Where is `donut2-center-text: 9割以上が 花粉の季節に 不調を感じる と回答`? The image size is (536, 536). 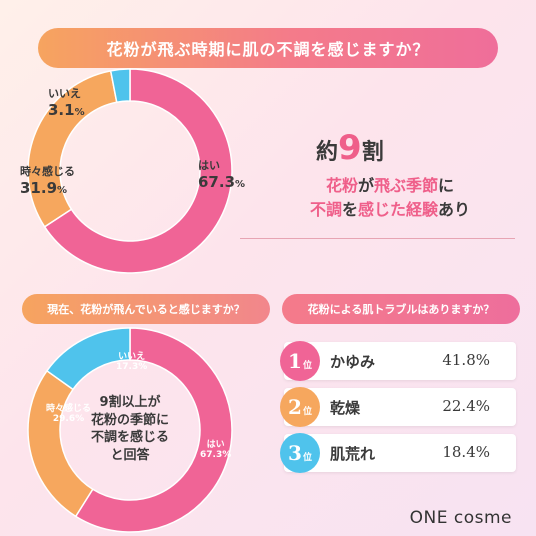
donut2-center-text: 9割以上が 花粉の季節に 不調を感じる と回答 is located at coordinates (129, 429).